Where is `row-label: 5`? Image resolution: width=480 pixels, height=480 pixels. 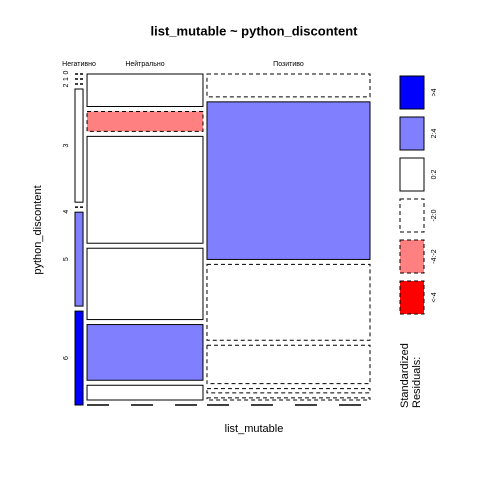 row-label: 5 is located at coordinates (66, 259).